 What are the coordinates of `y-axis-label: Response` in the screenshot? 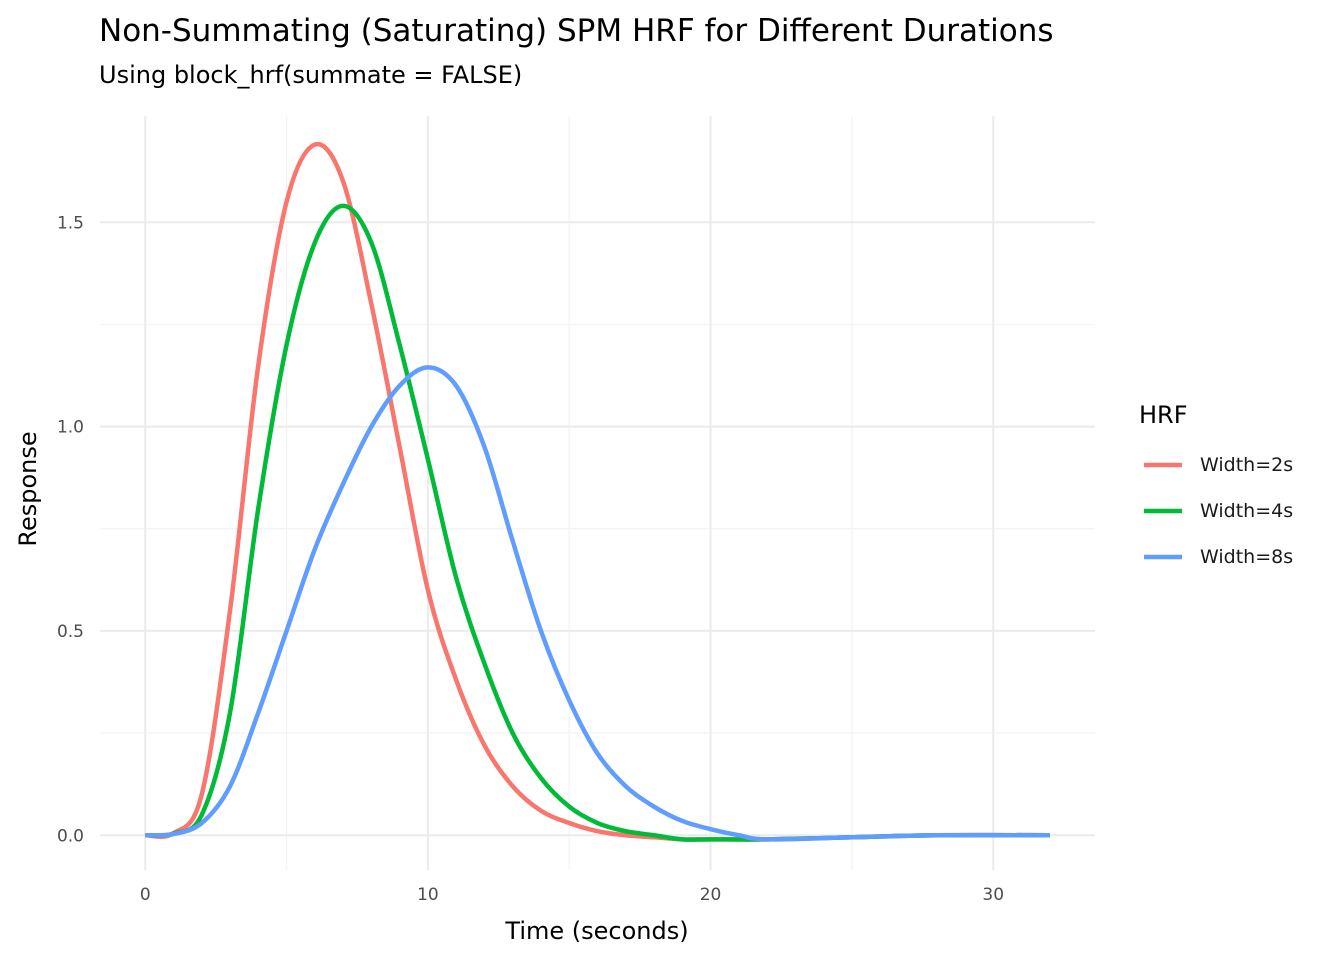 It's located at (28, 488).